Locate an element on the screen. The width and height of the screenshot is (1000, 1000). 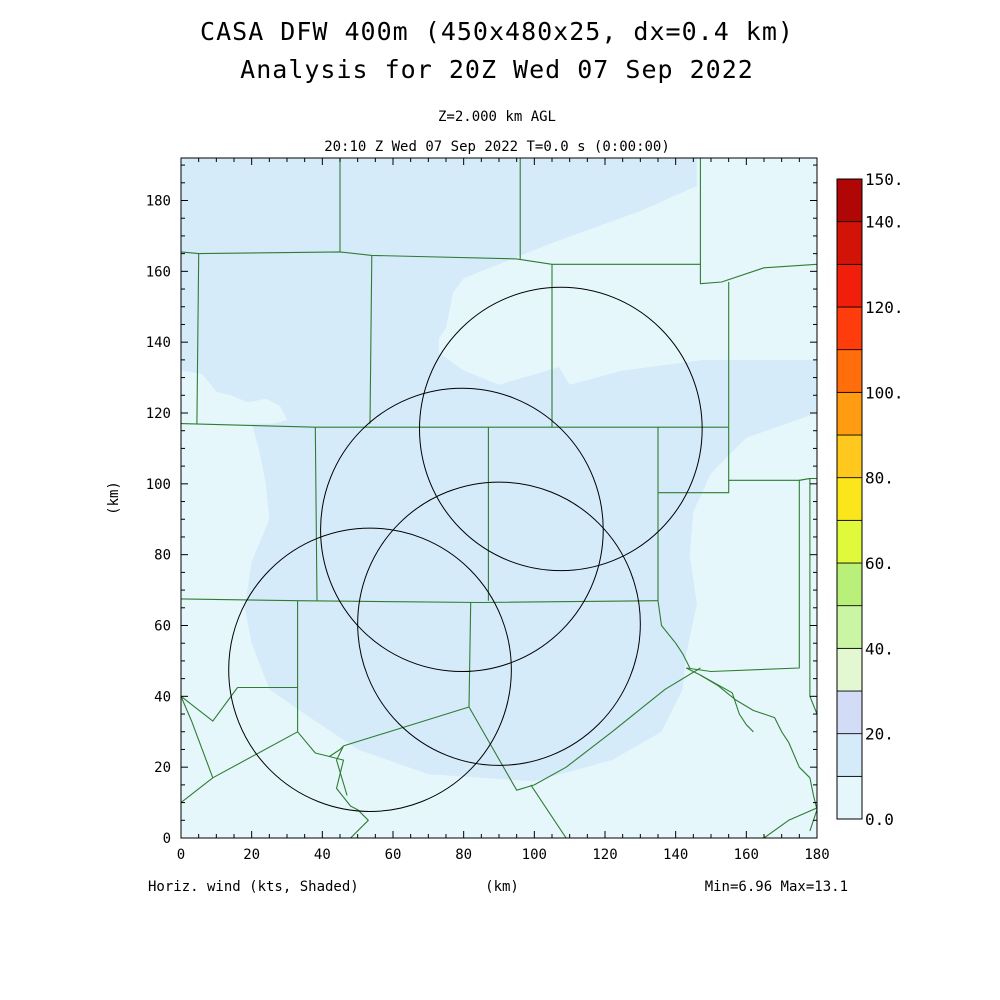
y-tick-label: 0 is located at coordinates (167, 839).